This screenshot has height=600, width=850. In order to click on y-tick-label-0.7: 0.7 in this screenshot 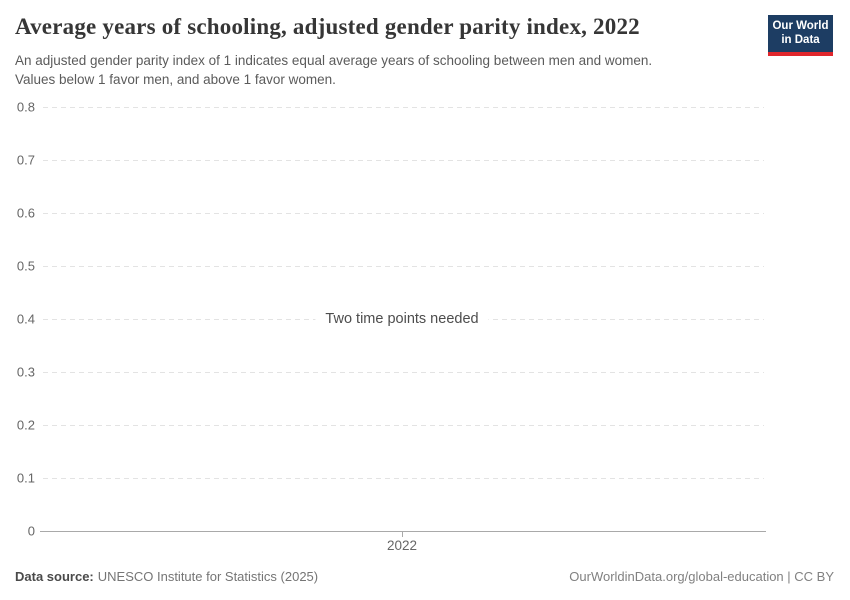, I will do `click(25, 160)`.